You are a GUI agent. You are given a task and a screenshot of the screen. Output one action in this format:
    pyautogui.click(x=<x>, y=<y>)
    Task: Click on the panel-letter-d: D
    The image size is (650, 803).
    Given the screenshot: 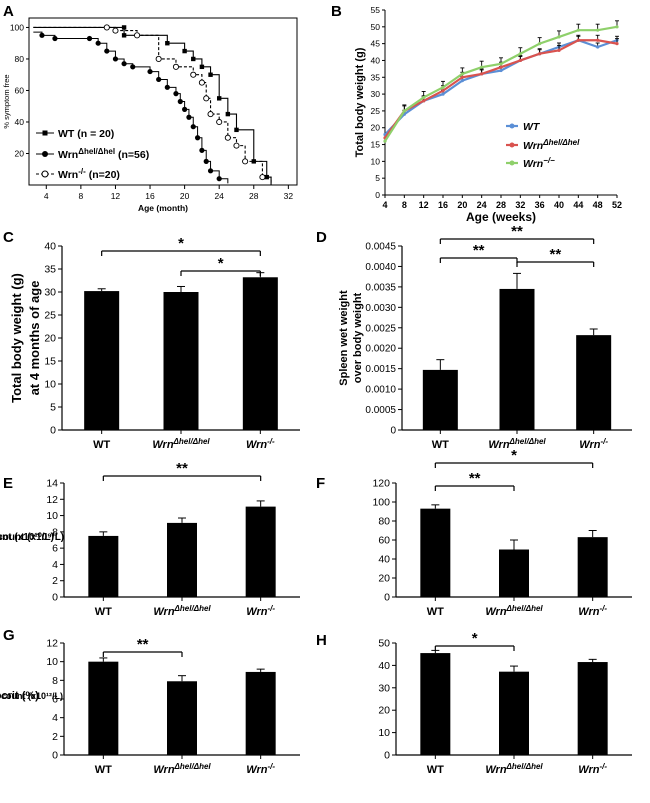 What is the action you would take?
    pyautogui.click(x=321, y=237)
    